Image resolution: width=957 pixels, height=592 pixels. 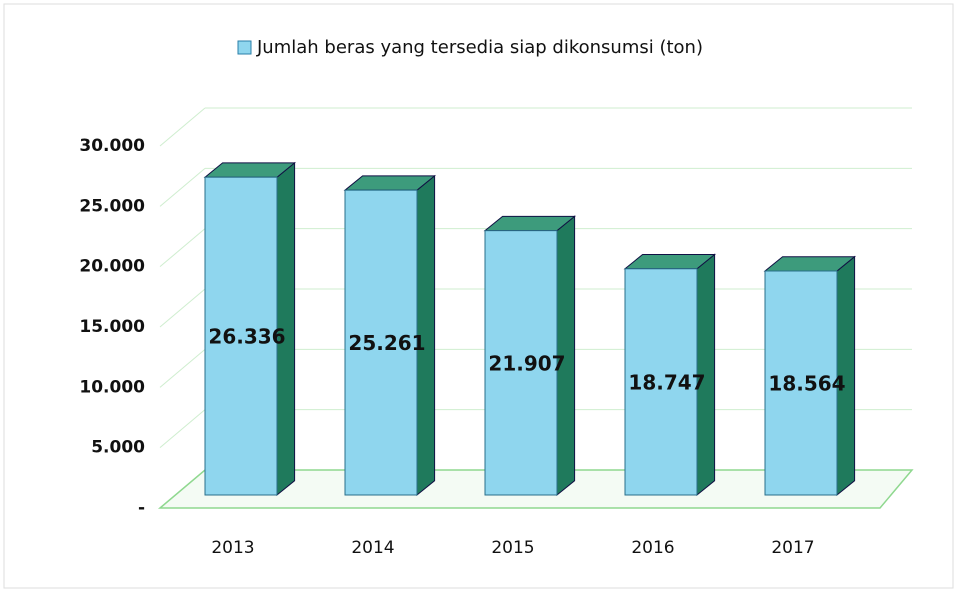 What do you see at coordinates (112, 267) in the screenshot?
I see `y-tick-label: 20.000` at bounding box center [112, 267].